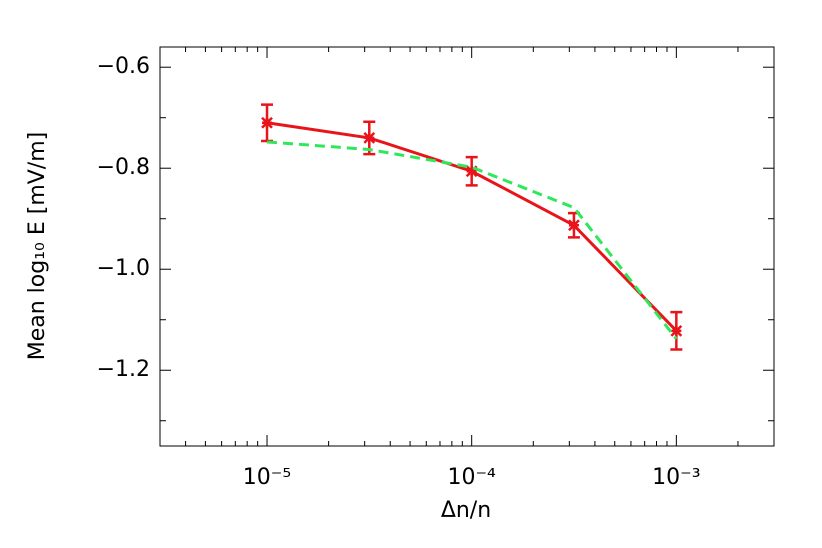 The image size is (822, 548). Describe the element at coordinates (466, 510) in the screenshot. I see `x-axis-label: Δn/n` at that location.